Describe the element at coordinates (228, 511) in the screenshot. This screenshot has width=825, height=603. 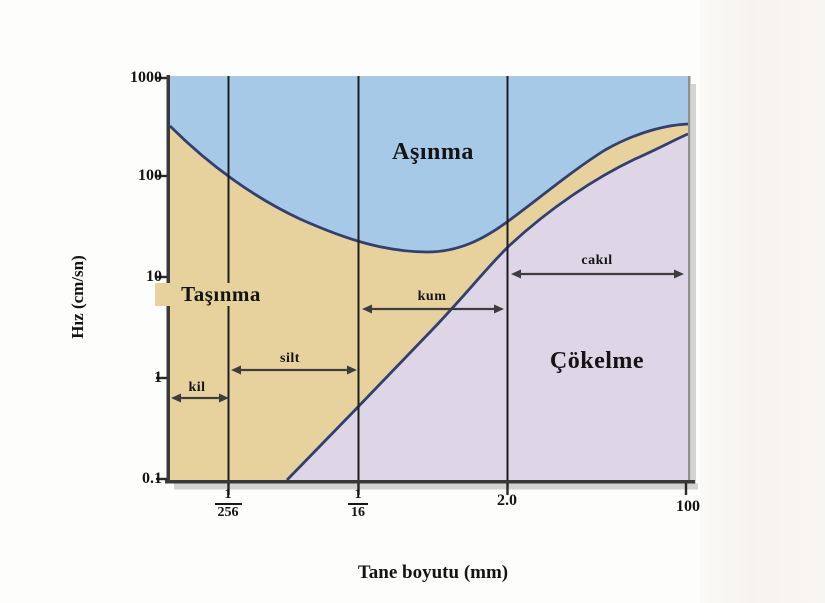
I see `fraction-denominator: 256` at that location.